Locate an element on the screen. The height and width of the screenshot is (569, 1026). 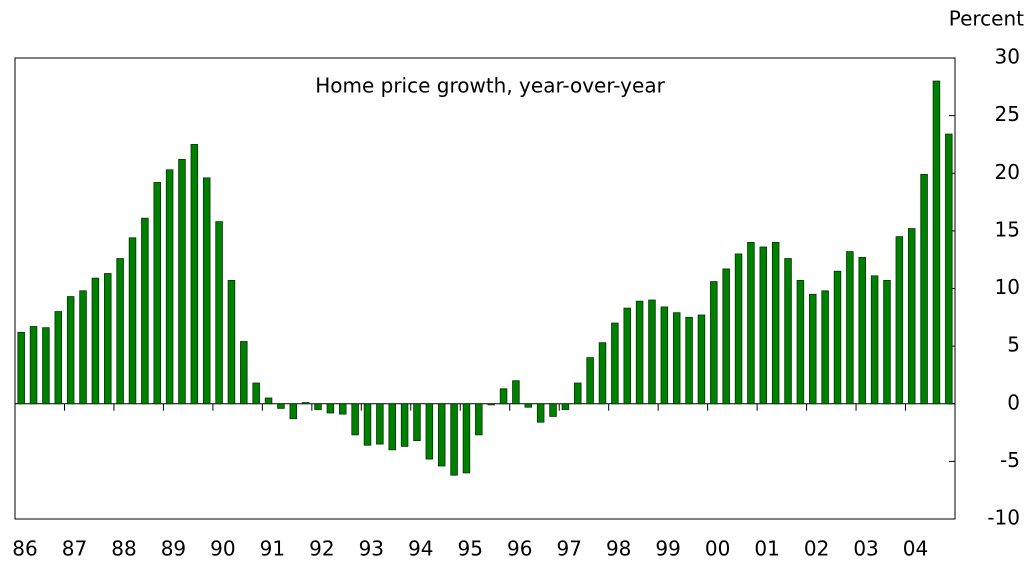
x-tick-label: 89 is located at coordinates (173, 549).